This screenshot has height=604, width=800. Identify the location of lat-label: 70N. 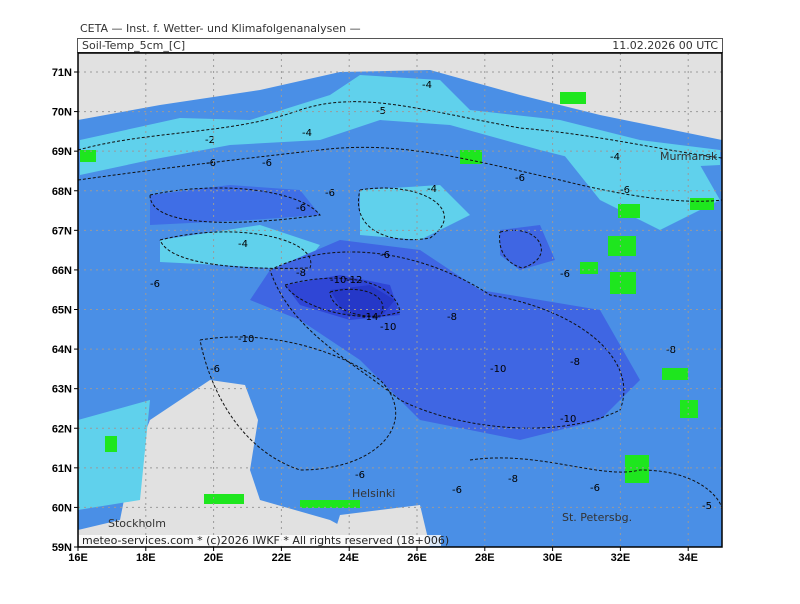
(62, 113).